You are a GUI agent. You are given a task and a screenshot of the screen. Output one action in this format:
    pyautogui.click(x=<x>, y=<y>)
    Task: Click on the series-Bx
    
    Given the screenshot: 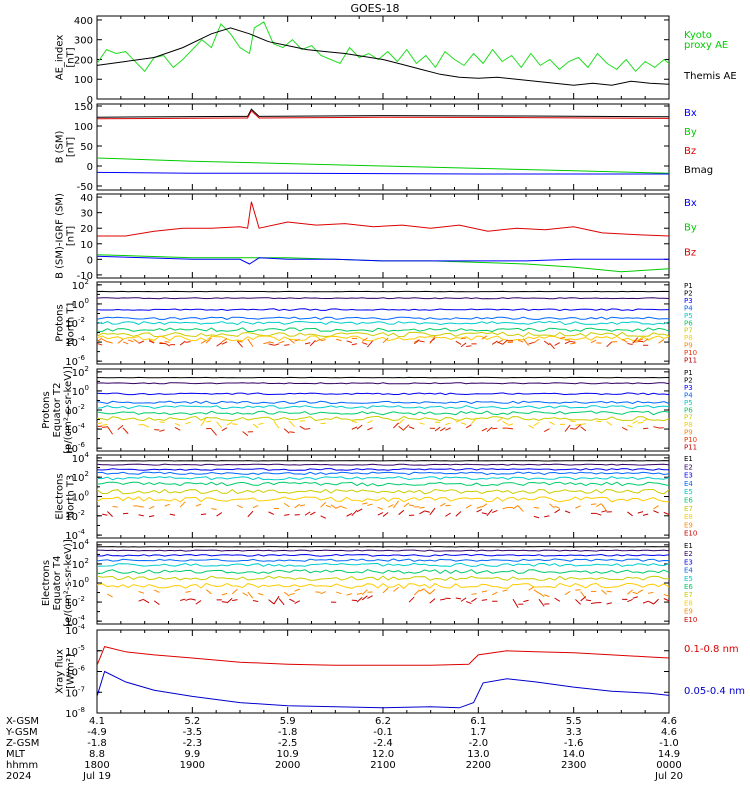 What is the action you would take?
    pyautogui.click(x=383, y=260)
    